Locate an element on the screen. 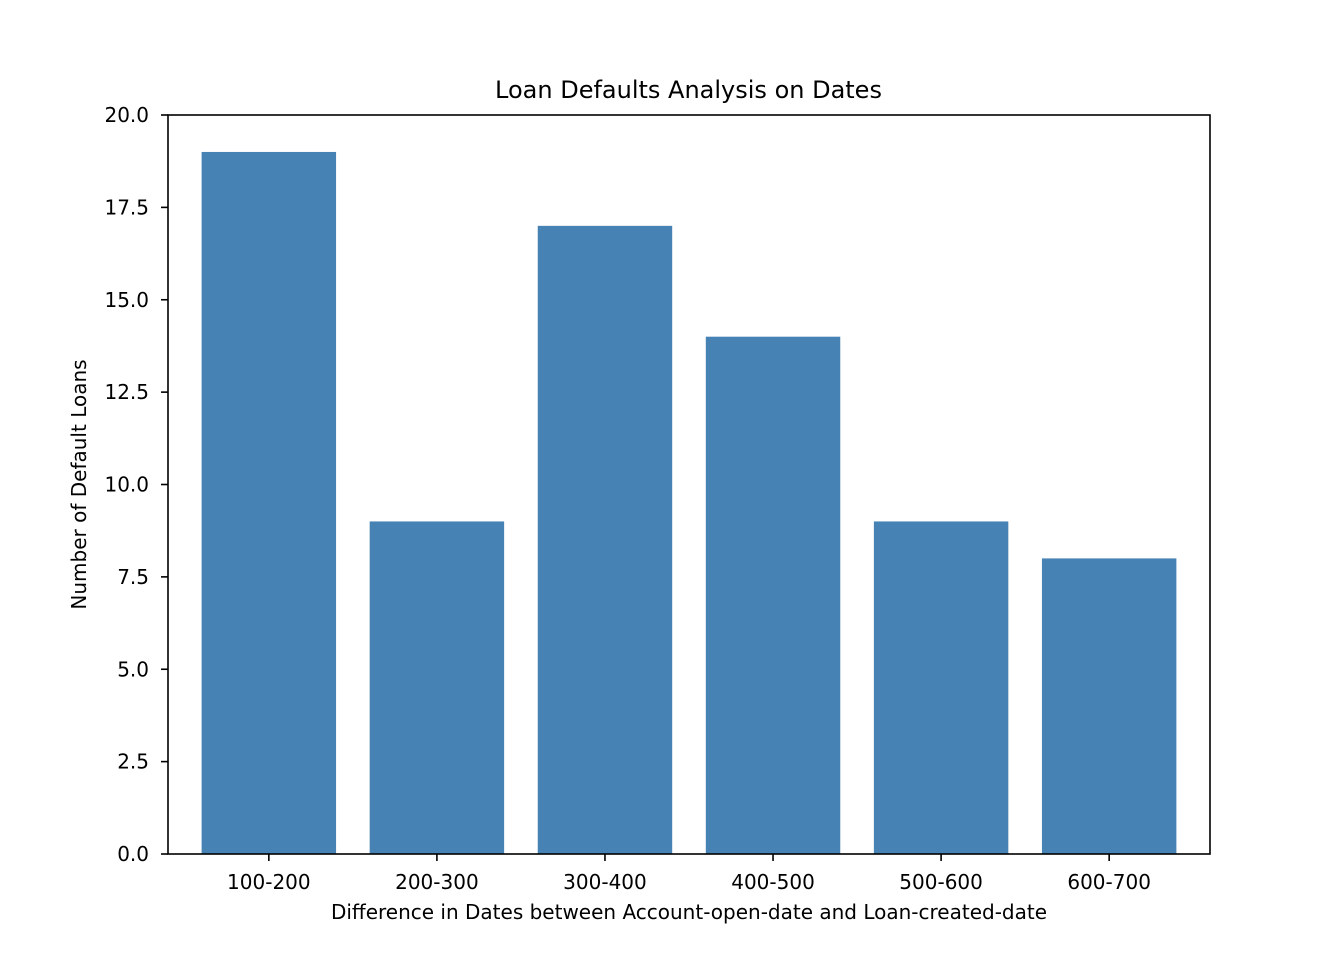 This screenshot has height=960, width=1344. x-tick-label: 100-200 is located at coordinates (269, 882).